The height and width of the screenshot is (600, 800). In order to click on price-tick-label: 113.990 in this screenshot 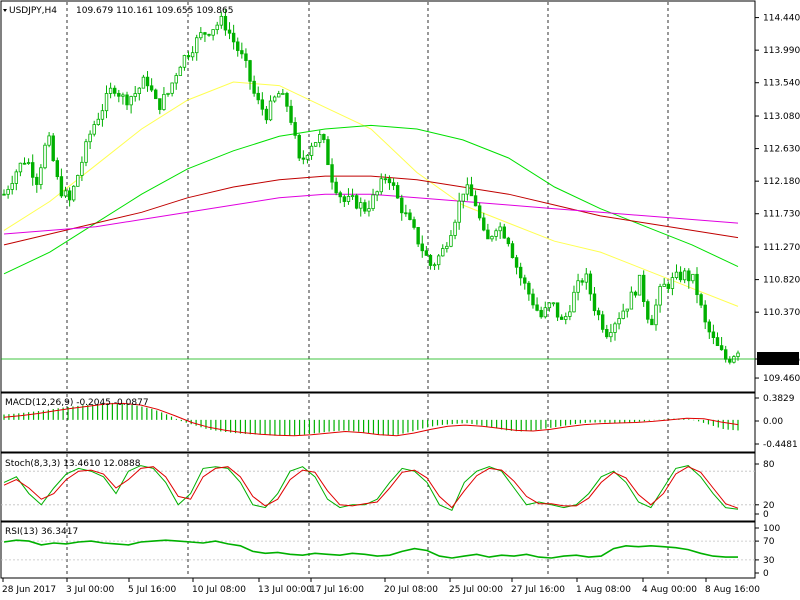, I will do `click(781, 51)`.